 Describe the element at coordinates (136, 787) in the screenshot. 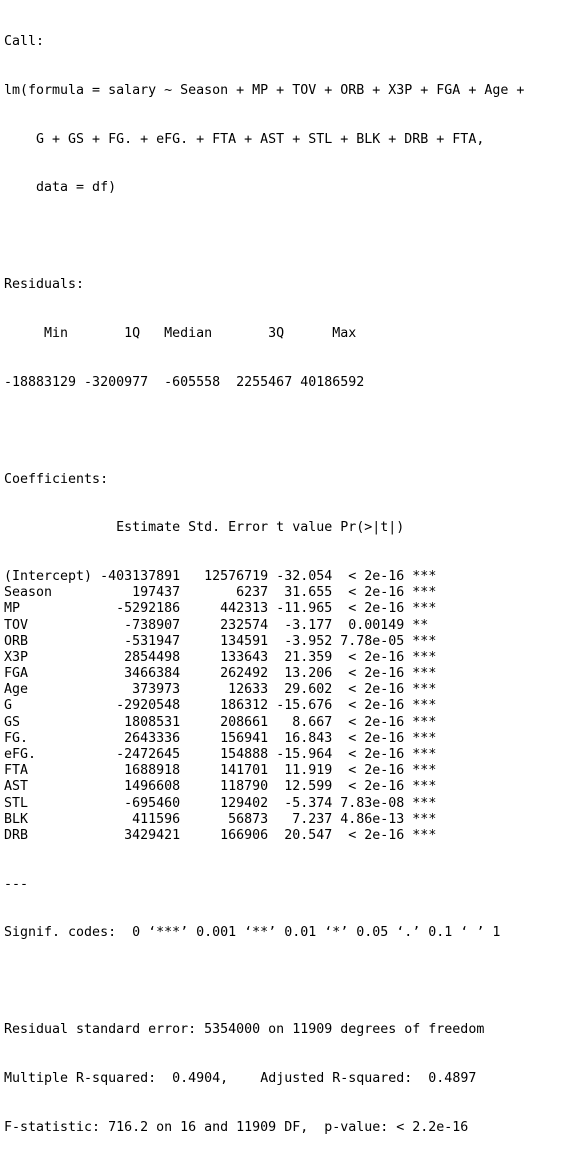

I see `coef-estimate: 1496608` at that location.